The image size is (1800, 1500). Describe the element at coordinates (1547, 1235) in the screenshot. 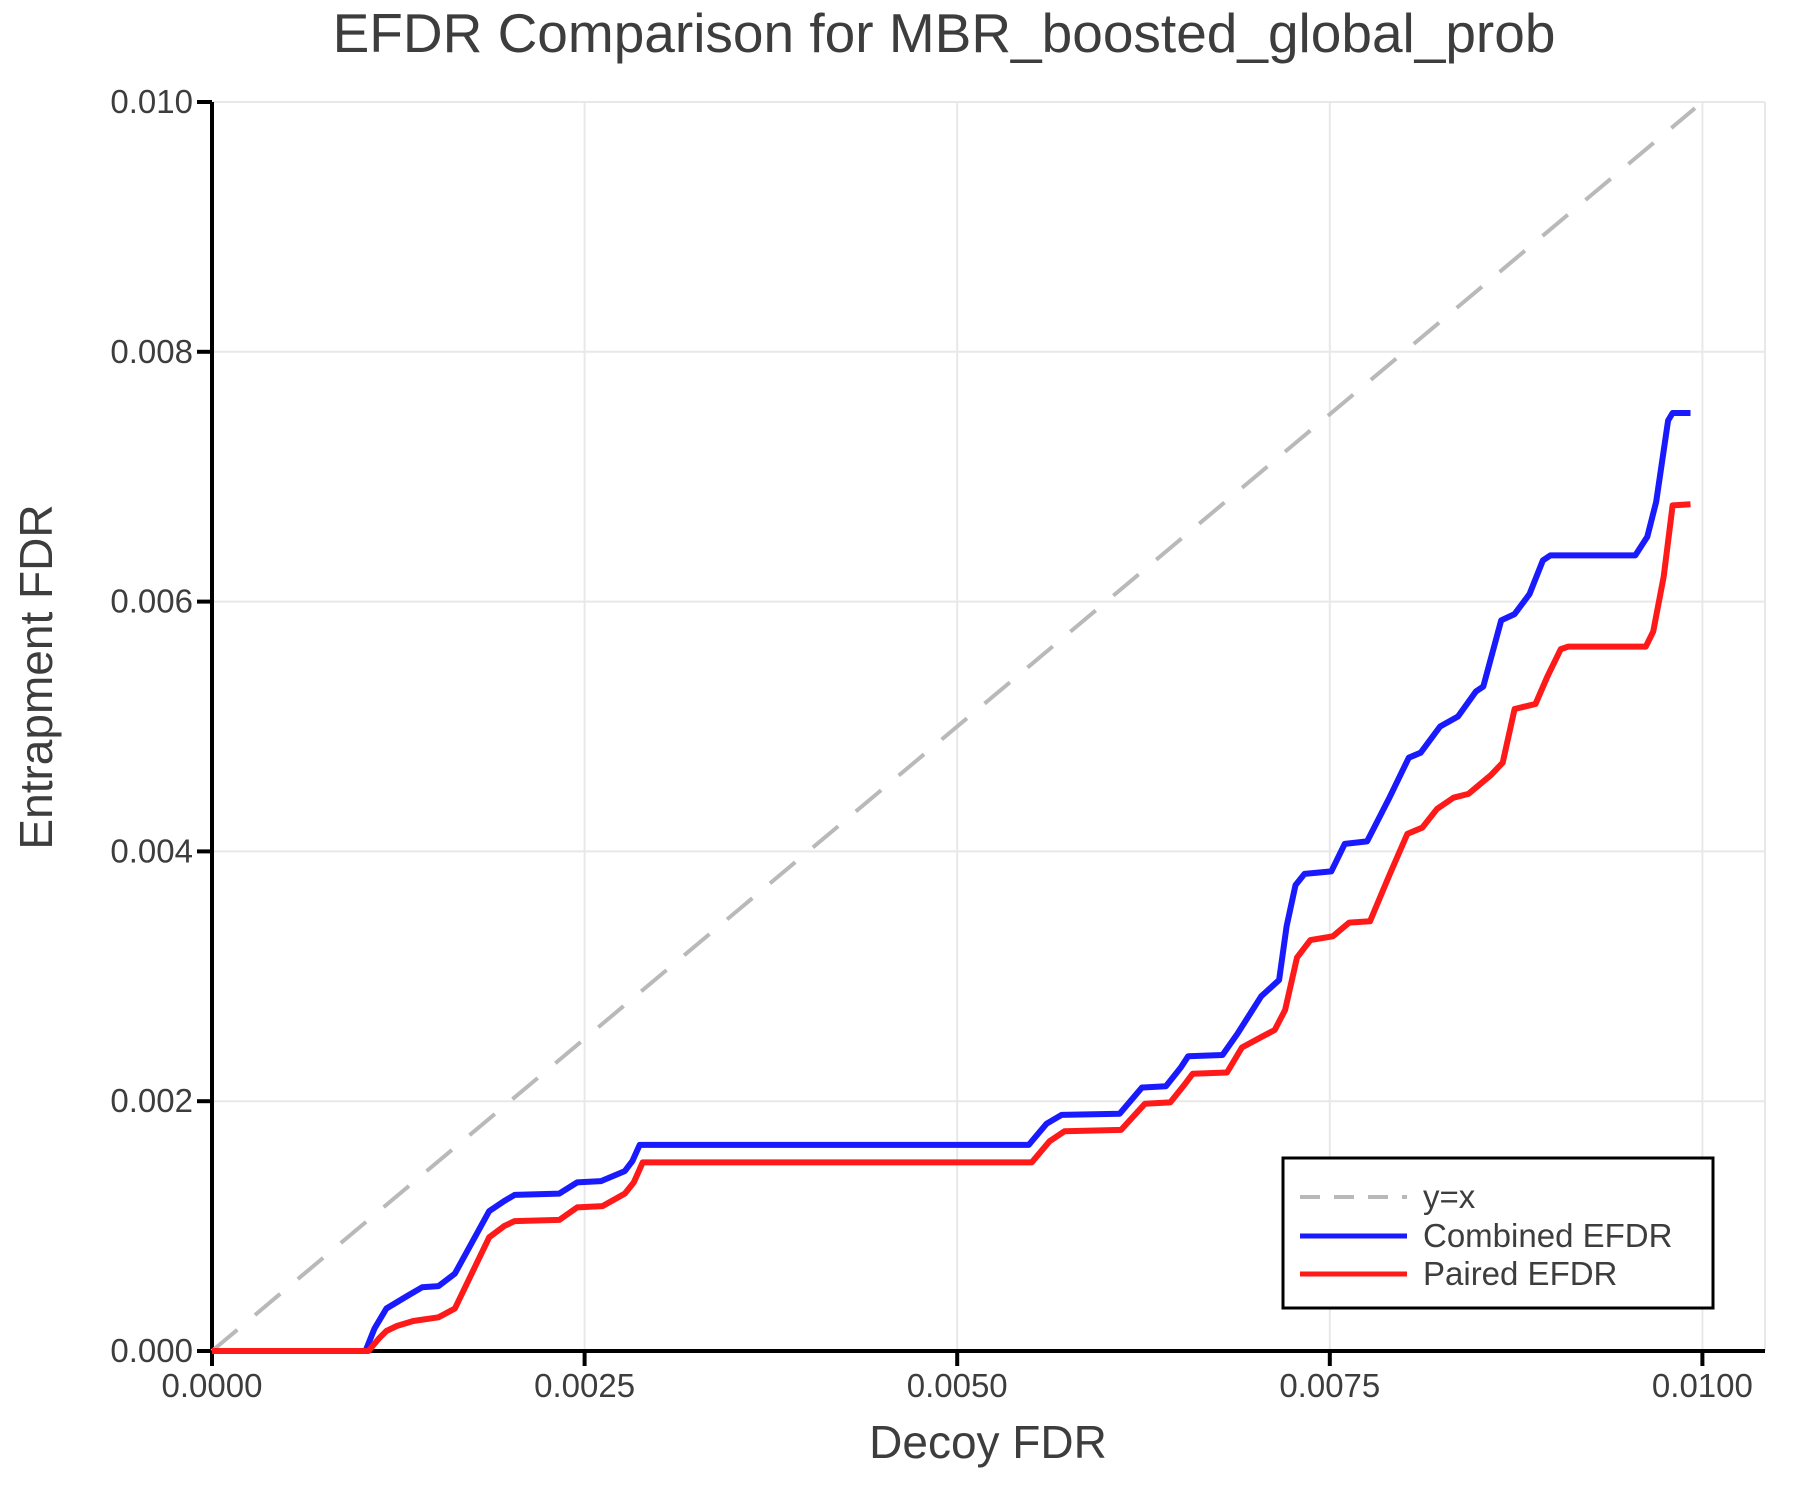

I see `legend-label: Combined EFDR` at that location.